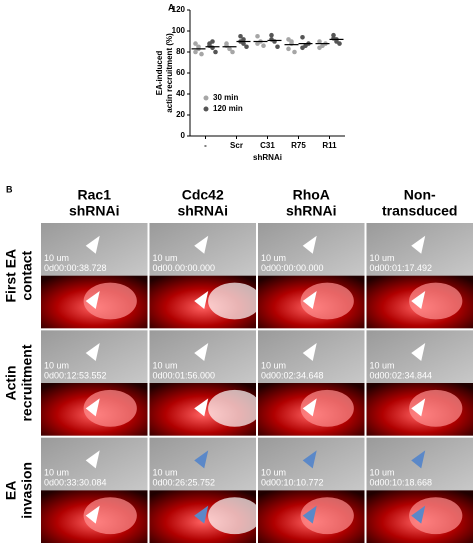  What do you see at coordinates (419, 211) in the screenshot?
I see `column-header: transduced` at bounding box center [419, 211].